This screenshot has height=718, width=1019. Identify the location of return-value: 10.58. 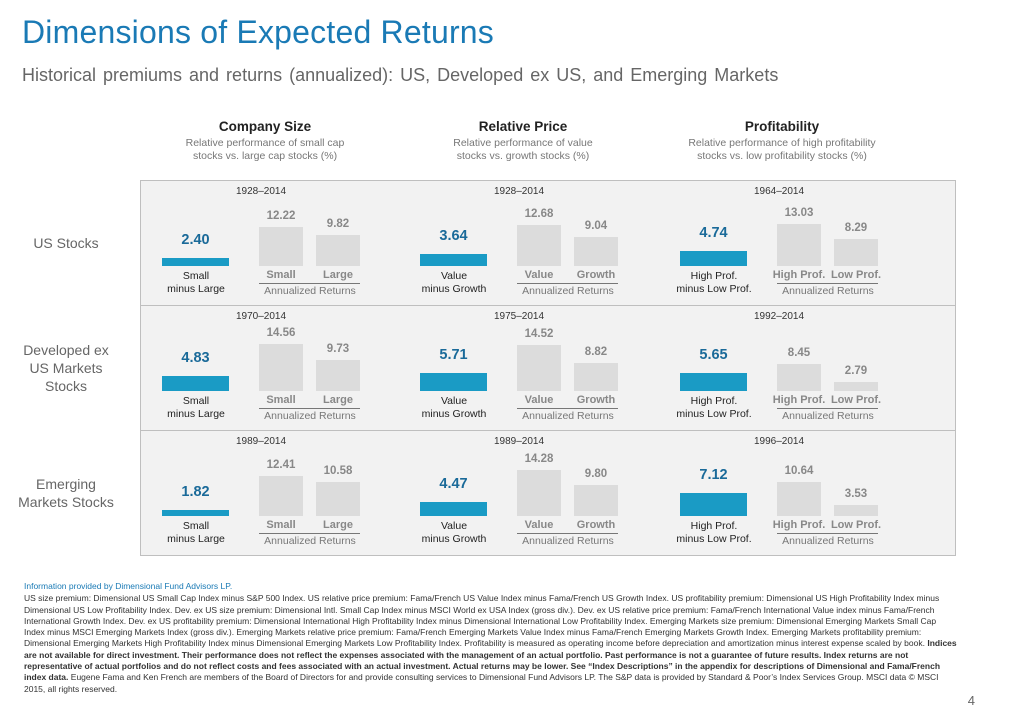
(338, 471).